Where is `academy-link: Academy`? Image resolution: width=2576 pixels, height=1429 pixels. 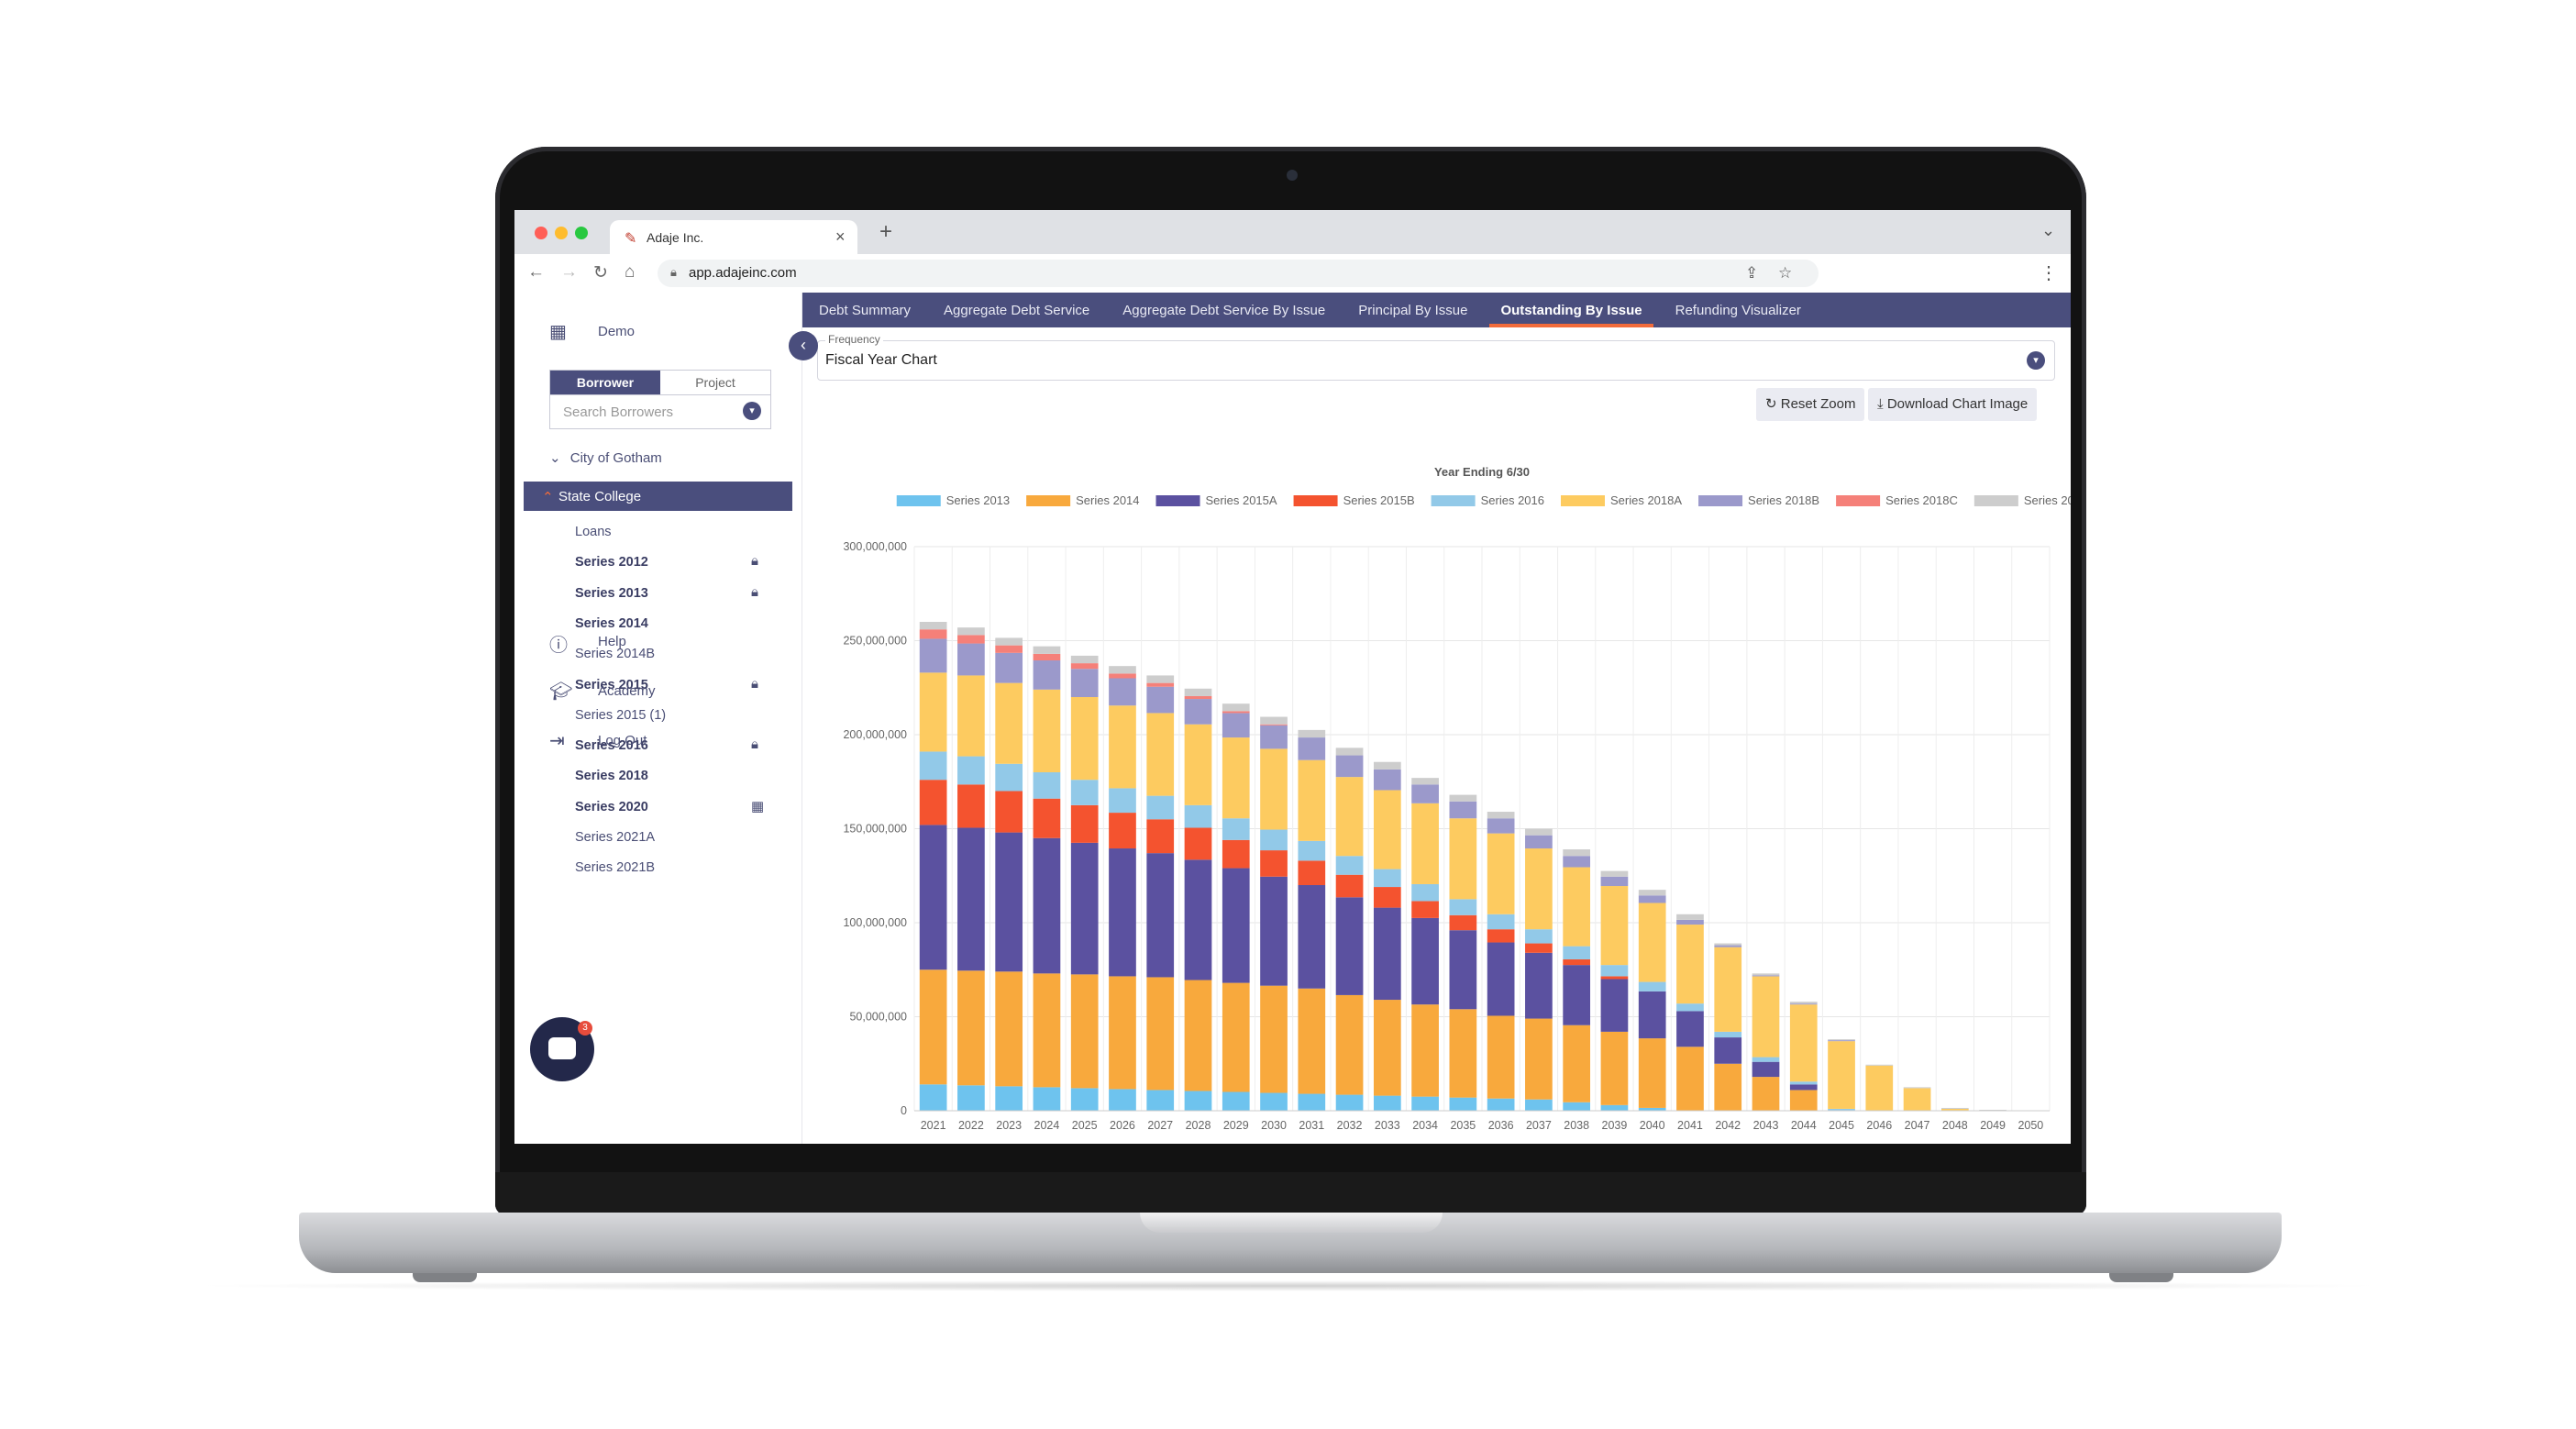 academy-link: Academy is located at coordinates (627, 691).